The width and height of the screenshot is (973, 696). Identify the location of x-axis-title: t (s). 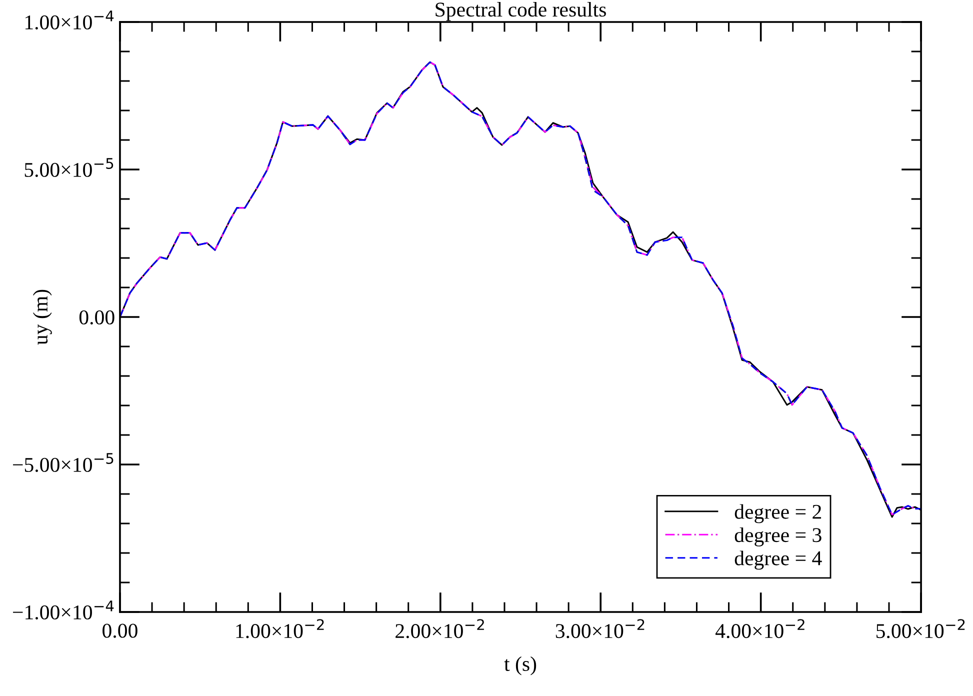
(520, 666).